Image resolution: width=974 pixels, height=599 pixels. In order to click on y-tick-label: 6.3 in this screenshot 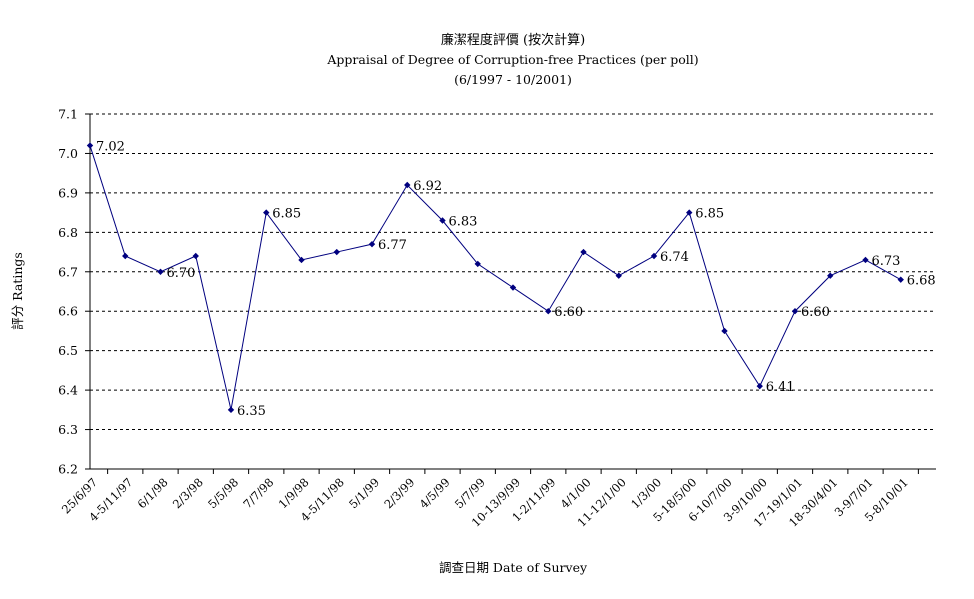, I will do `click(68, 429)`.